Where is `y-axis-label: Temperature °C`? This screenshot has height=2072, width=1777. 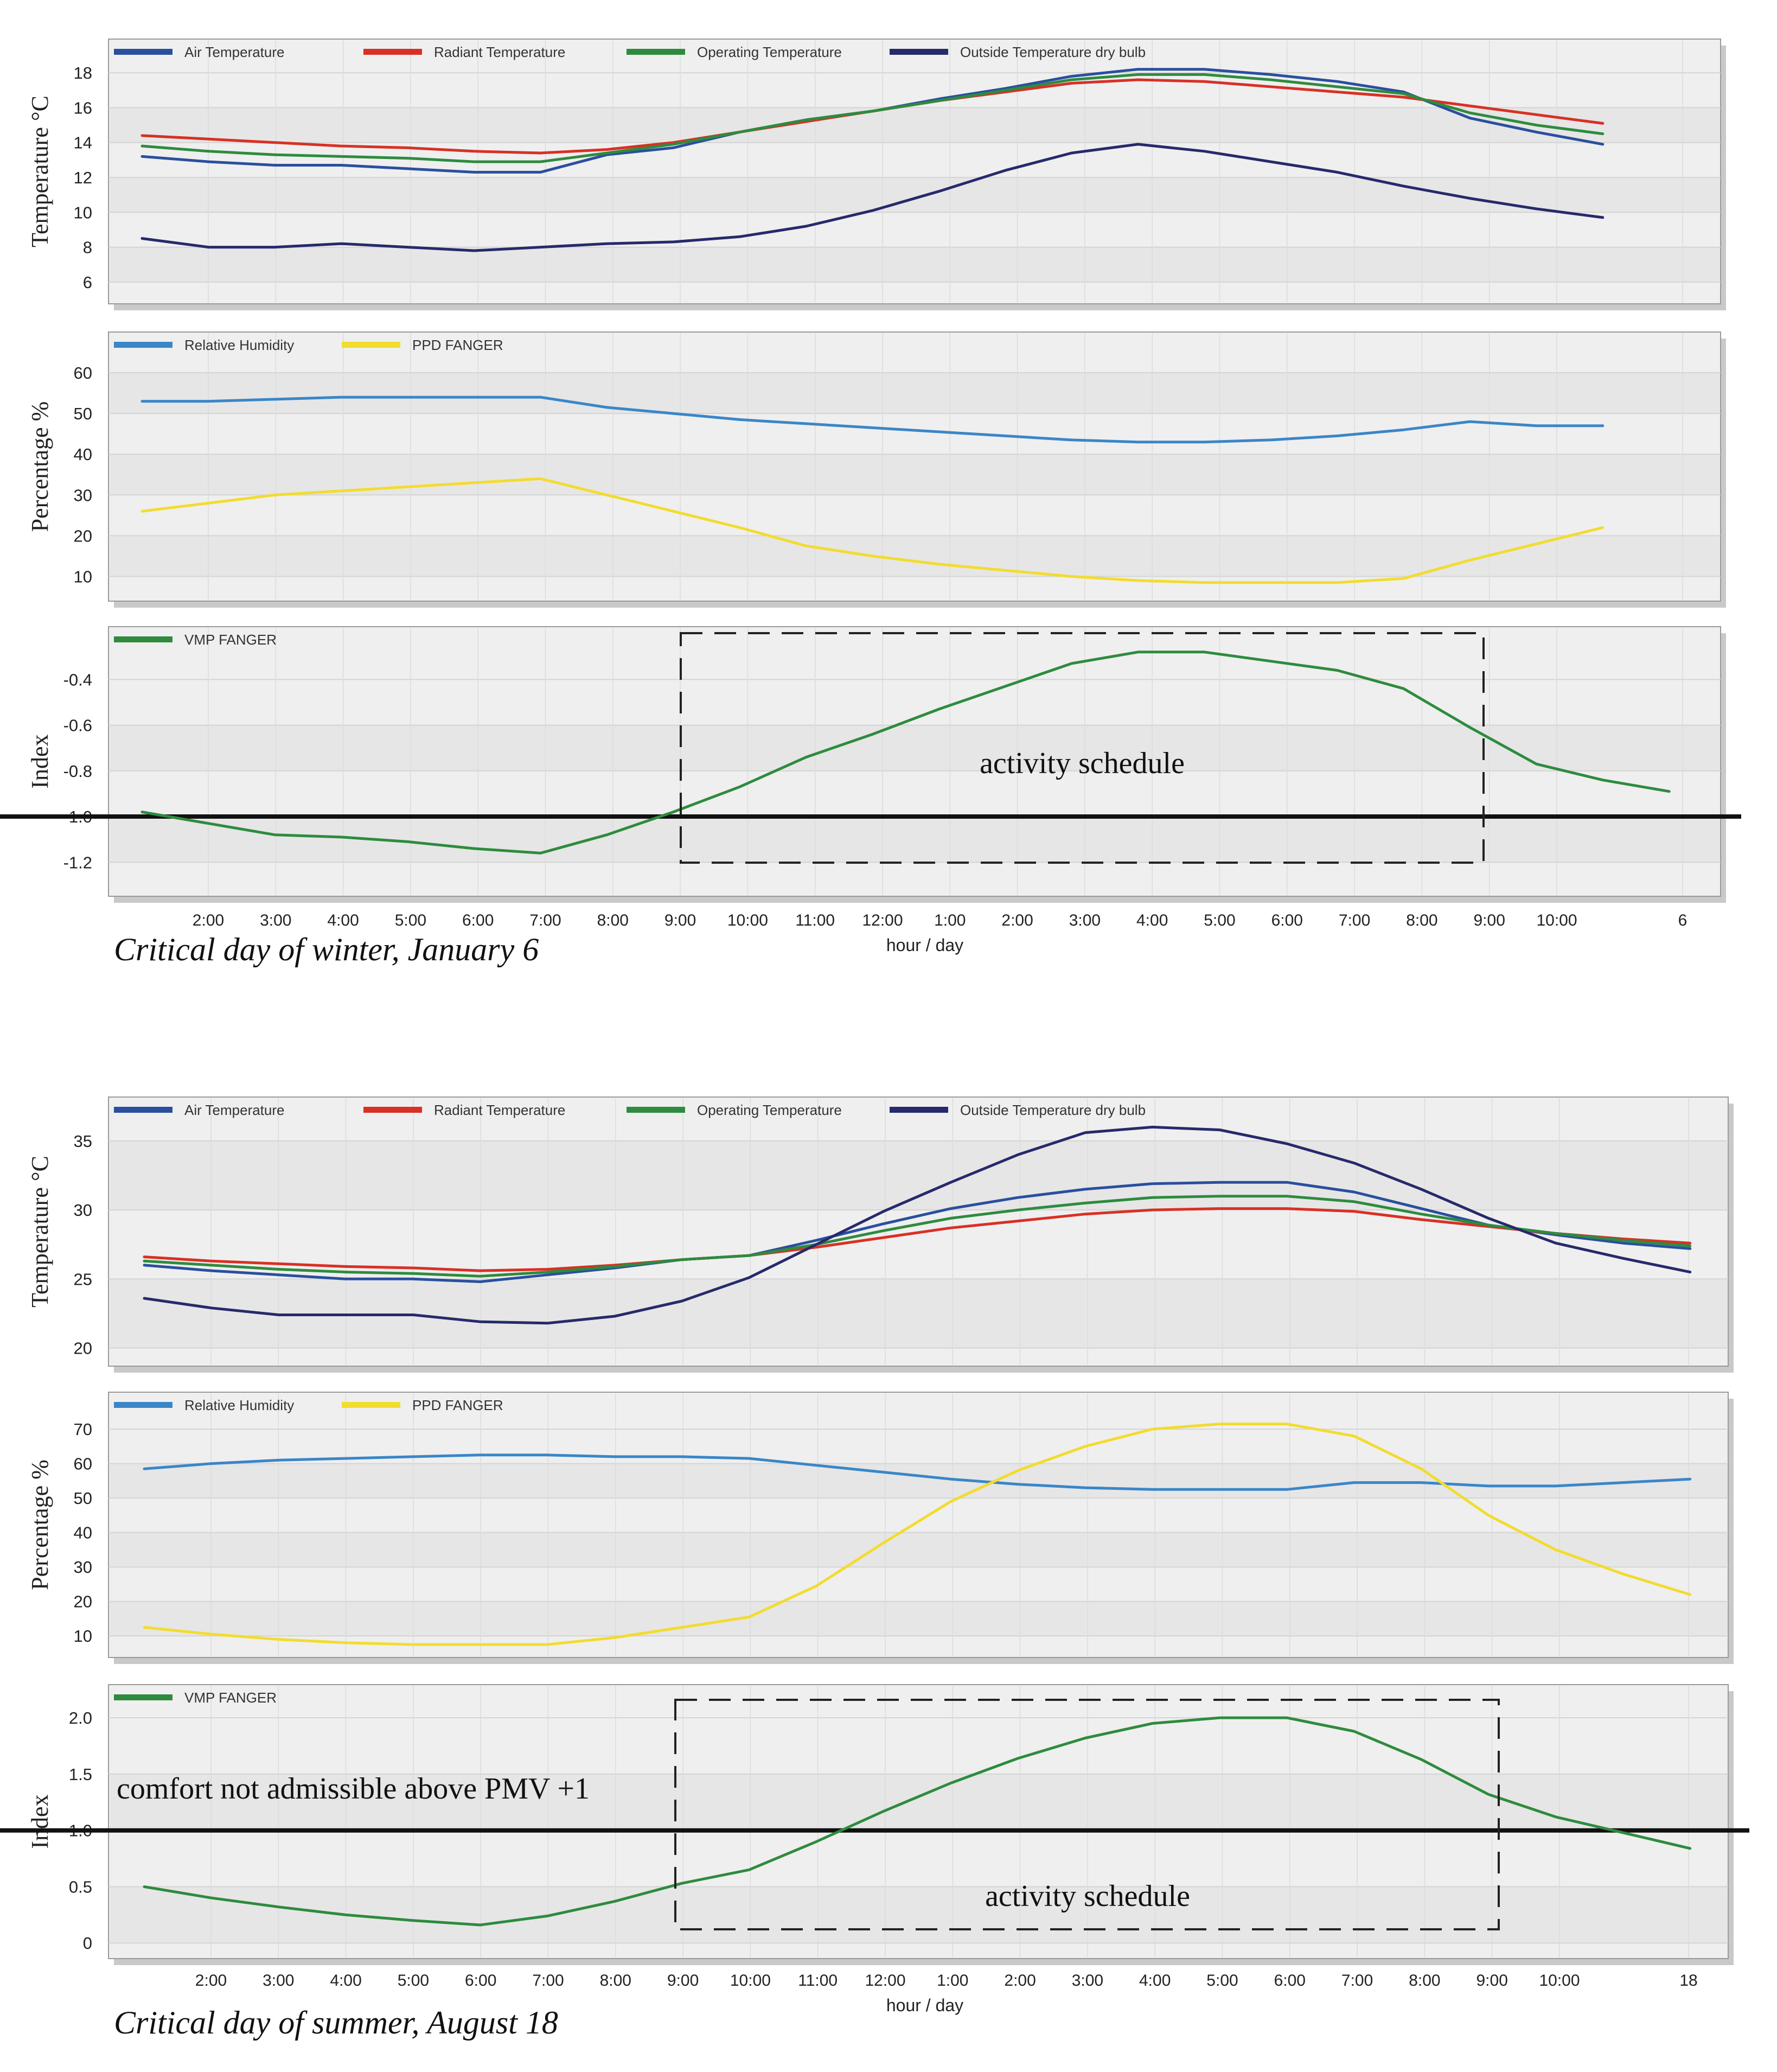
y-axis-label: Temperature °C is located at coordinates (40, 1232).